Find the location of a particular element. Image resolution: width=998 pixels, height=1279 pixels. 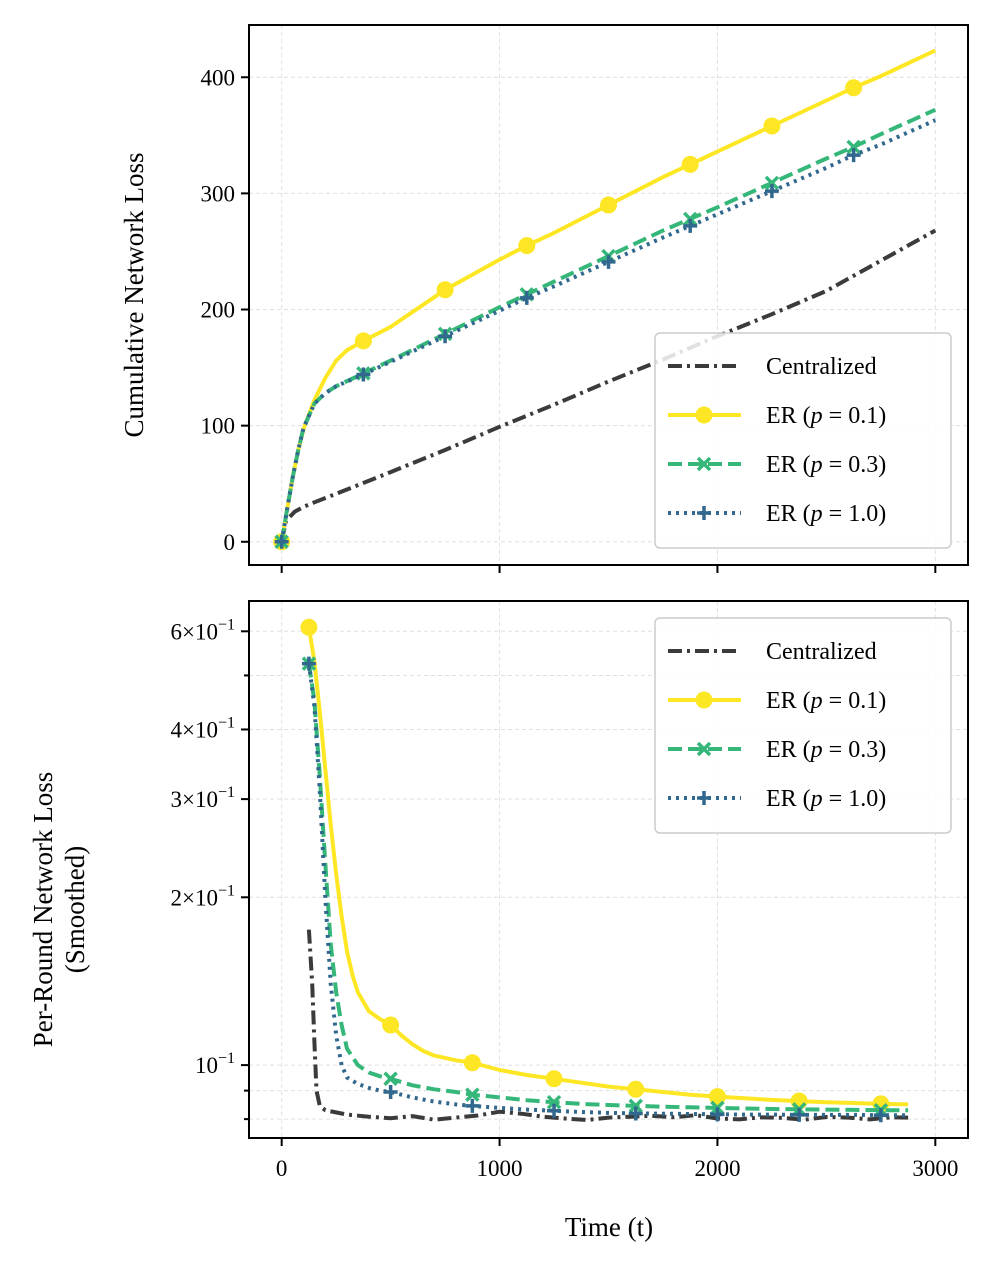

y-tick-label: 200 is located at coordinates (218, 310).